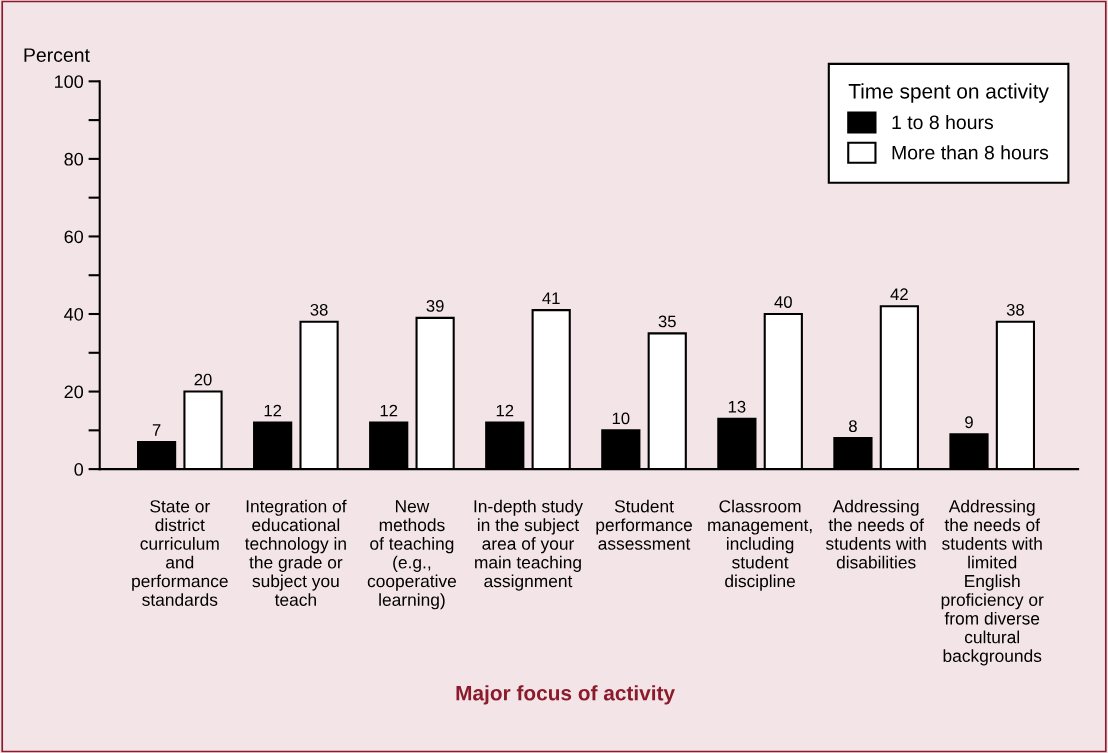 This screenshot has width=1108, height=753. I want to click on y-tick-label: 80, so click(74, 159).